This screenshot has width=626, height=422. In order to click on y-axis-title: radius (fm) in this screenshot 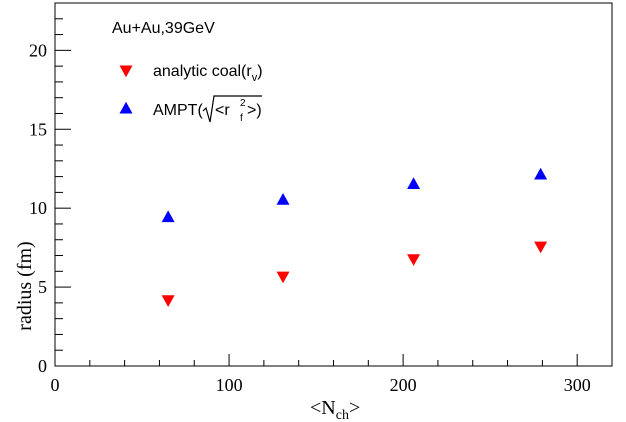, I will do `click(25, 285)`.